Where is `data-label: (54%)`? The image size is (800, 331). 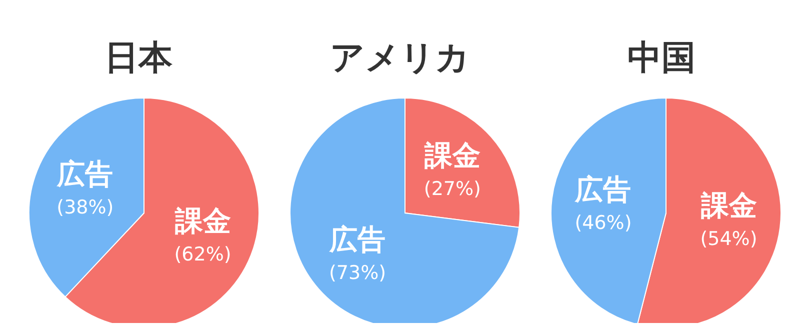 data-label: (54%) is located at coordinates (729, 239).